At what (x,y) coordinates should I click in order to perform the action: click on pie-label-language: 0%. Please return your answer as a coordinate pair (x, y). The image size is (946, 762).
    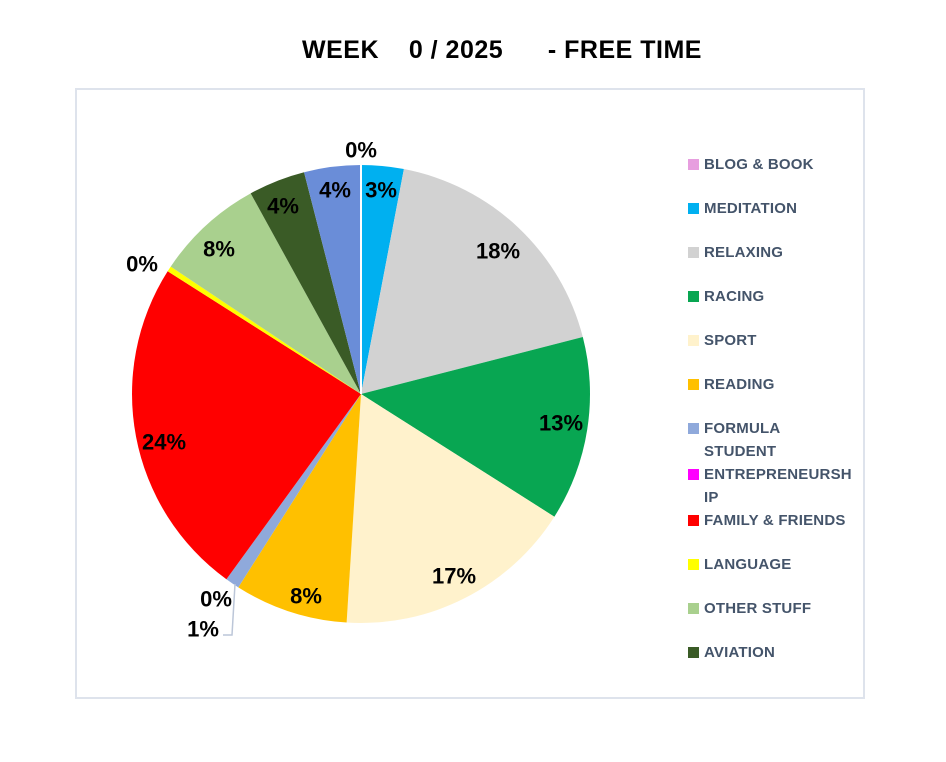
    Looking at the image, I should click on (142, 264).